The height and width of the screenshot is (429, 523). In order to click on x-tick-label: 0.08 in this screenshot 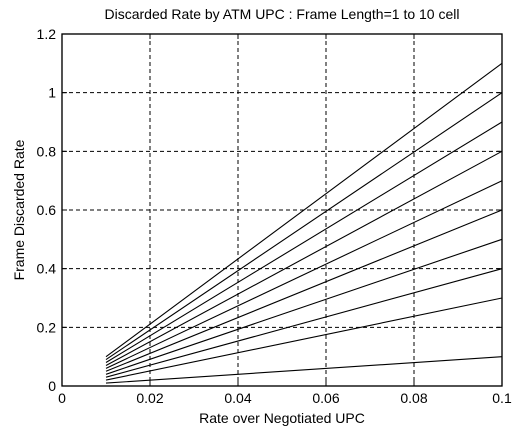, I will do `click(413, 398)`.